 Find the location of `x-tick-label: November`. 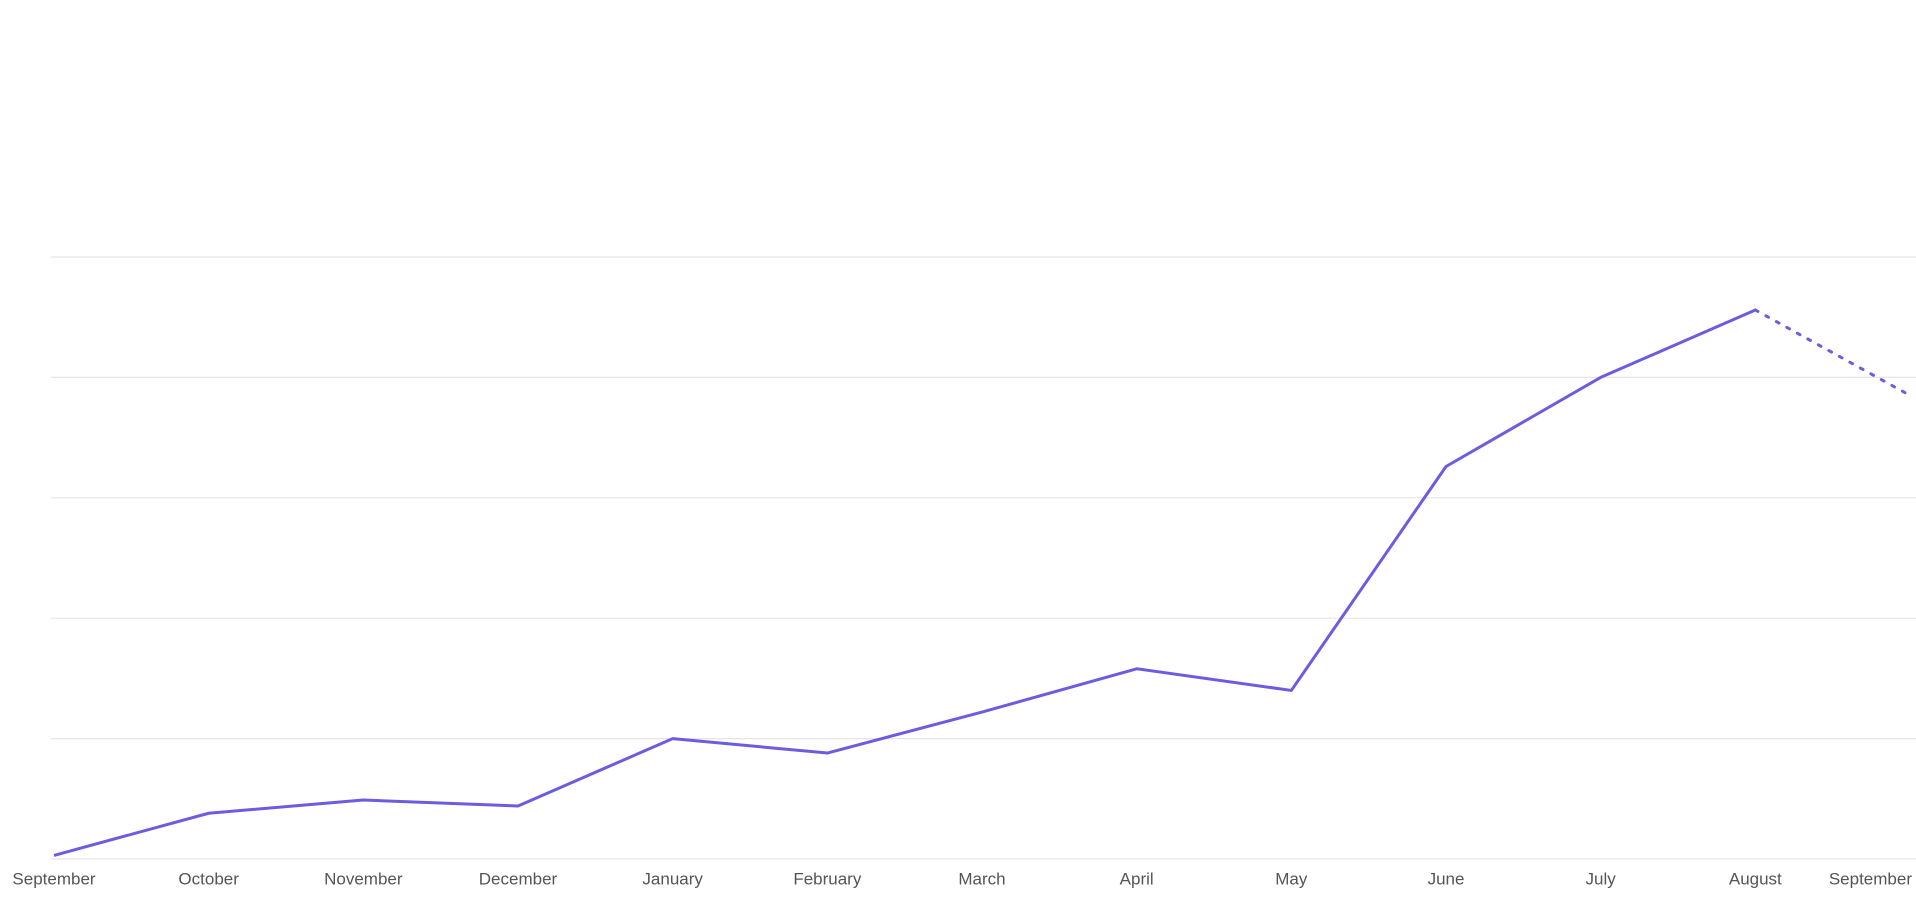

x-tick-label: November is located at coordinates (363, 878).